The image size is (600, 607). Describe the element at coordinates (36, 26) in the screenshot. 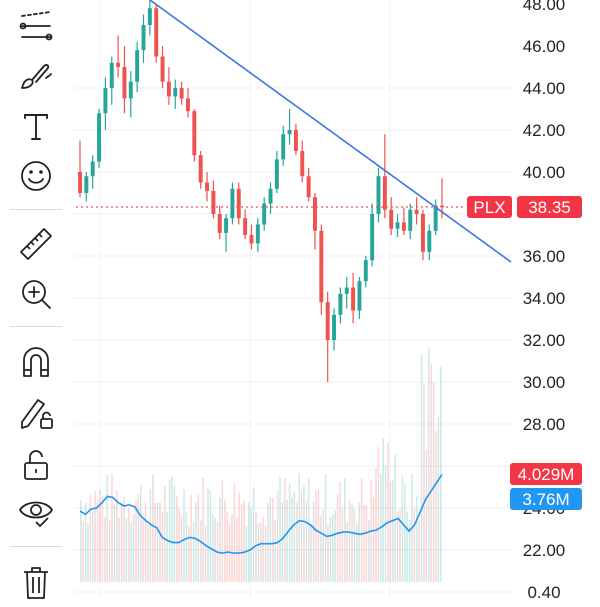

I see `trend-tools-icon` at that location.